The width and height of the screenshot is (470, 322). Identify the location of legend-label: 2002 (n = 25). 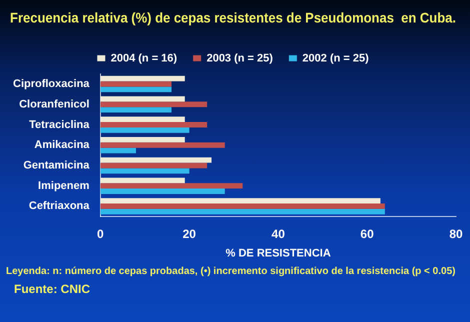
(336, 58).